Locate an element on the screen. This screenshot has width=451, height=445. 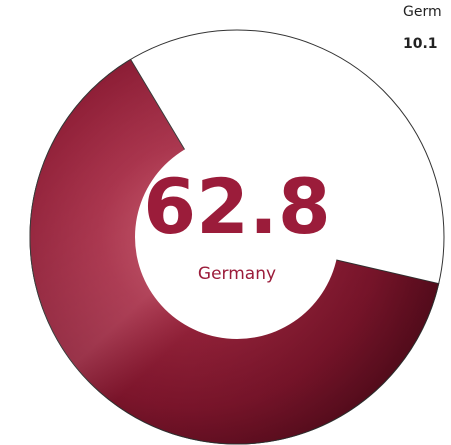
side-label: Germ is located at coordinates (422, 12).